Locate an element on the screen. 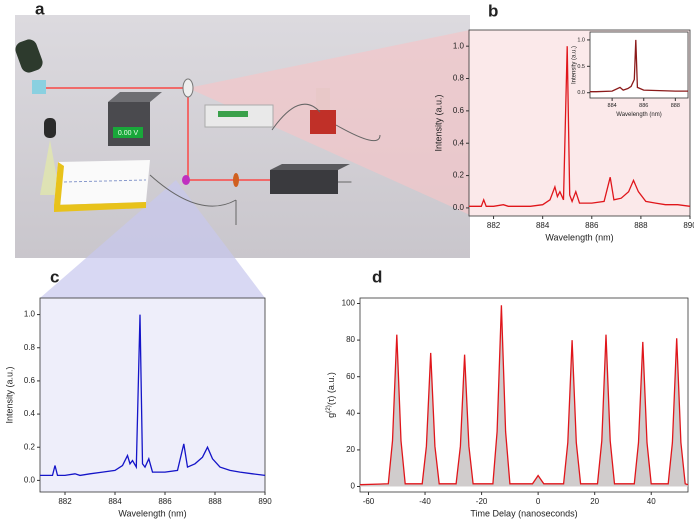 The image size is (694, 520). y-axis-label-part: (τ) (a.u.) is located at coordinates (331, 388).